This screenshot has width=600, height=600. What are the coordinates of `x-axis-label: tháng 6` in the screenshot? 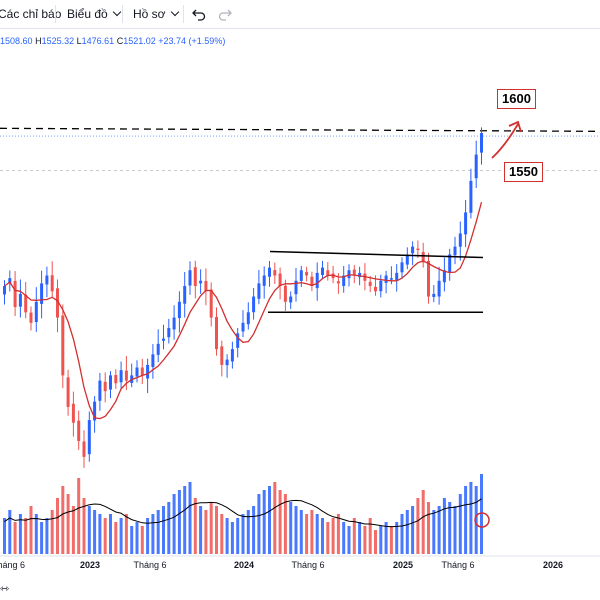 It's located at (12, 565).